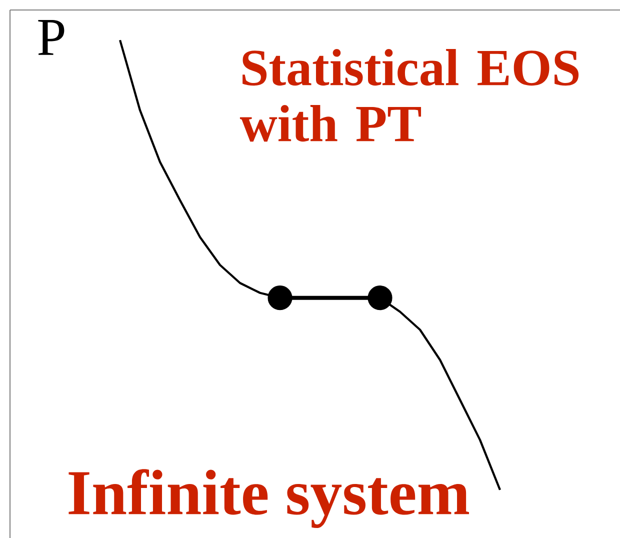 The width and height of the screenshot is (620, 538). What do you see at coordinates (51, 37) in the screenshot?
I see `y-axis-title: P` at bounding box center [51, 37].